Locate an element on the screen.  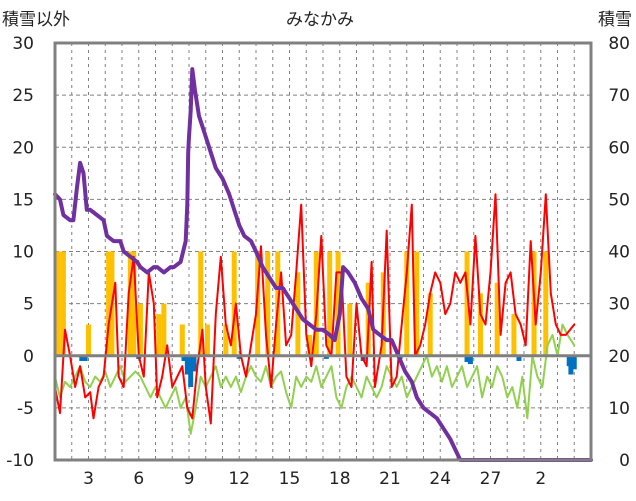
right-tick-label: 50 is located at coordinates (619, 200).